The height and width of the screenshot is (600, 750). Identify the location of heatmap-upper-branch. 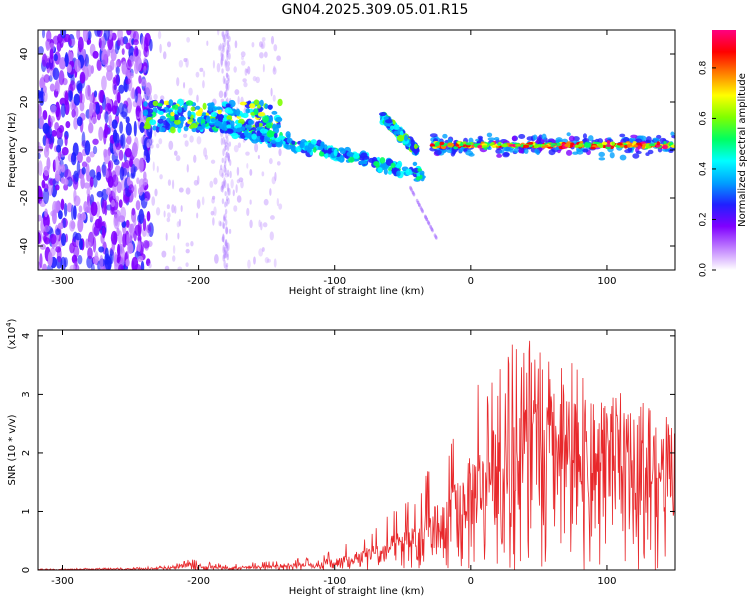
(399, 133).